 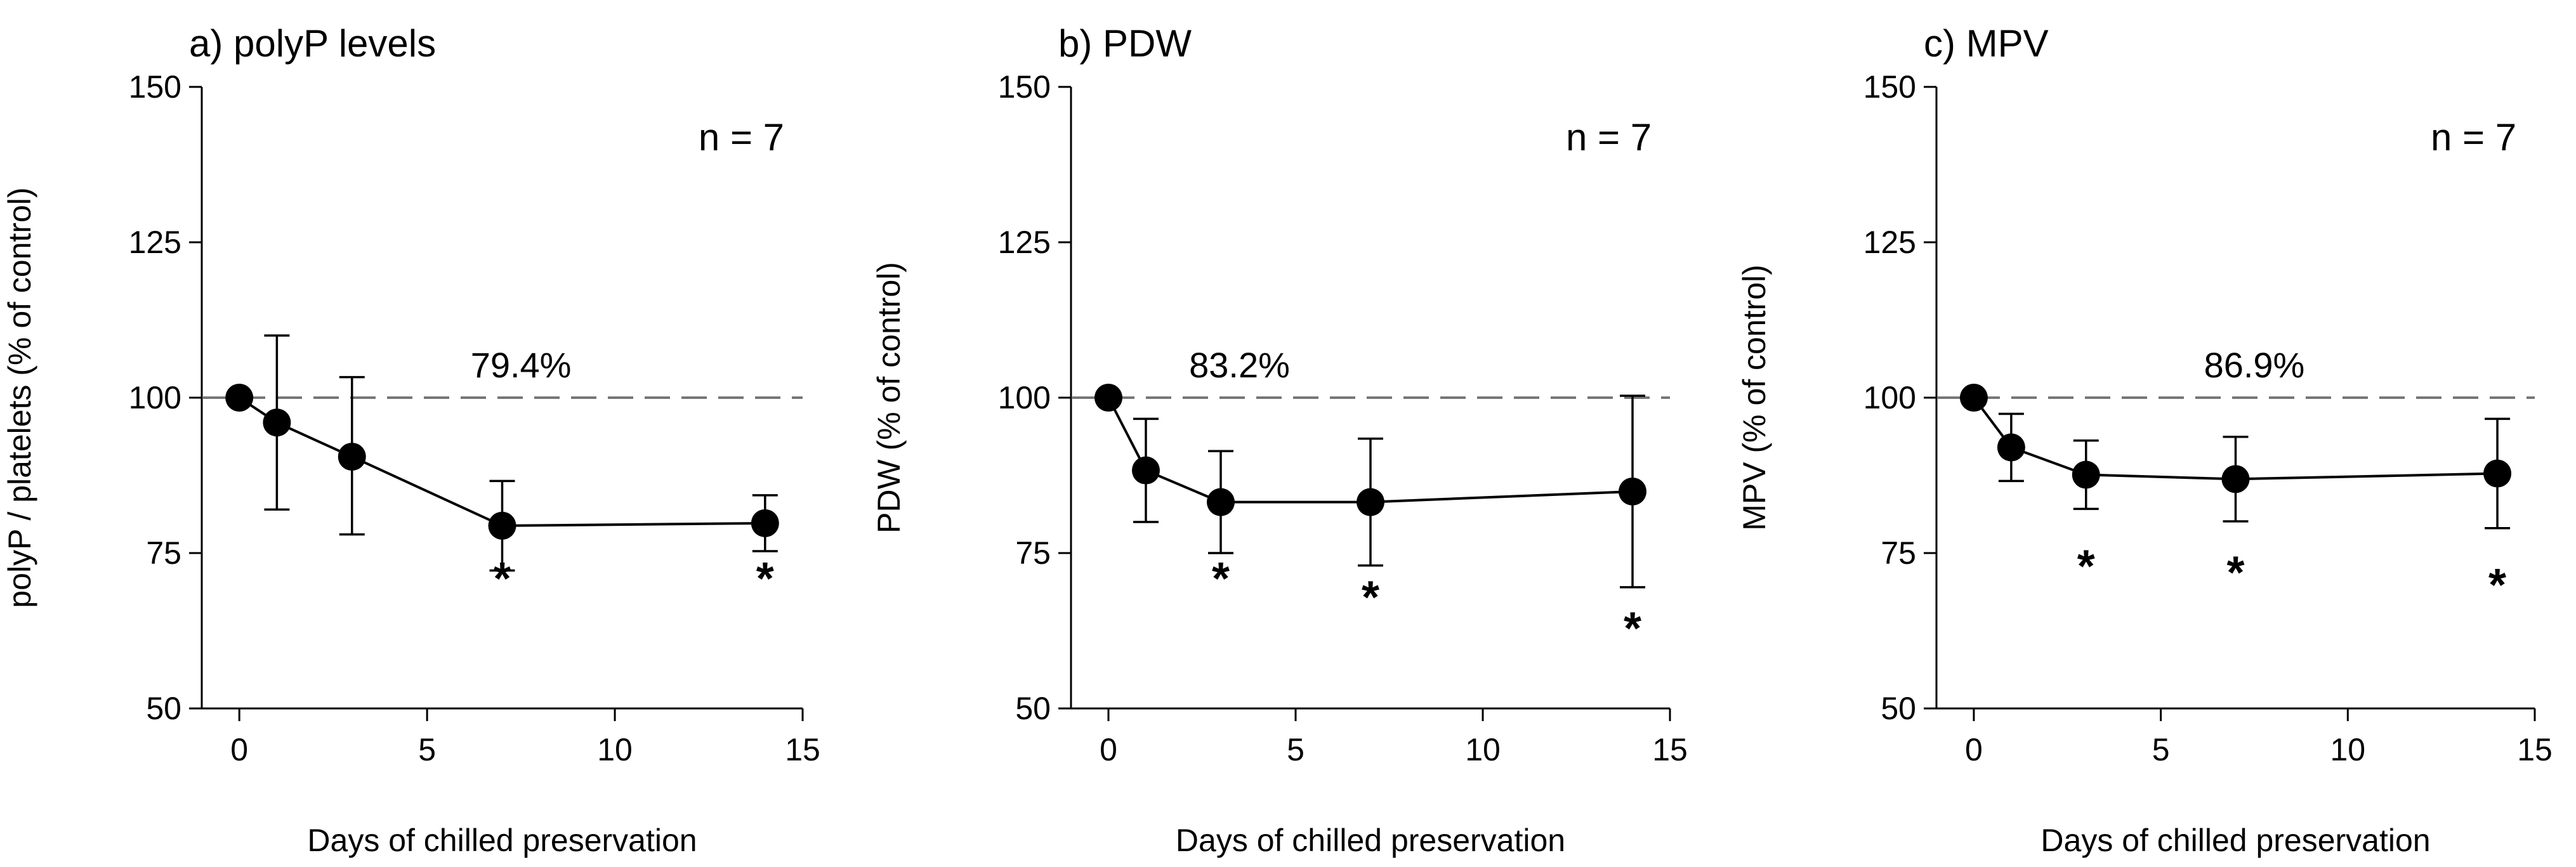 What do you see at coordinates (312, 43) in the screenshot?
I see `panel-title: a) polyP levels` at bounding box center [312, 43].